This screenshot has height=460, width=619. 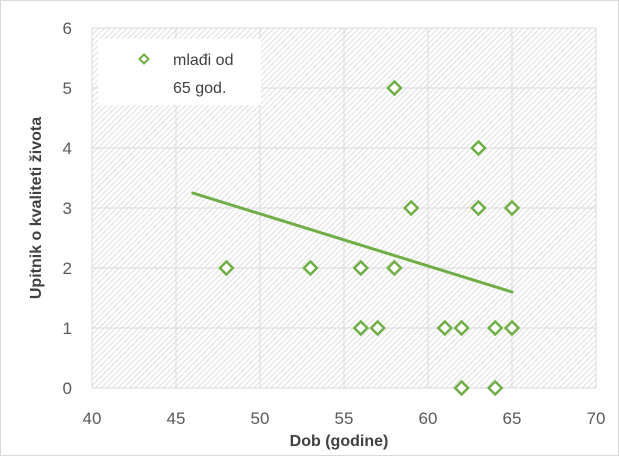 I want to click on y-tick-label: 6, so click(x=67, y=28).